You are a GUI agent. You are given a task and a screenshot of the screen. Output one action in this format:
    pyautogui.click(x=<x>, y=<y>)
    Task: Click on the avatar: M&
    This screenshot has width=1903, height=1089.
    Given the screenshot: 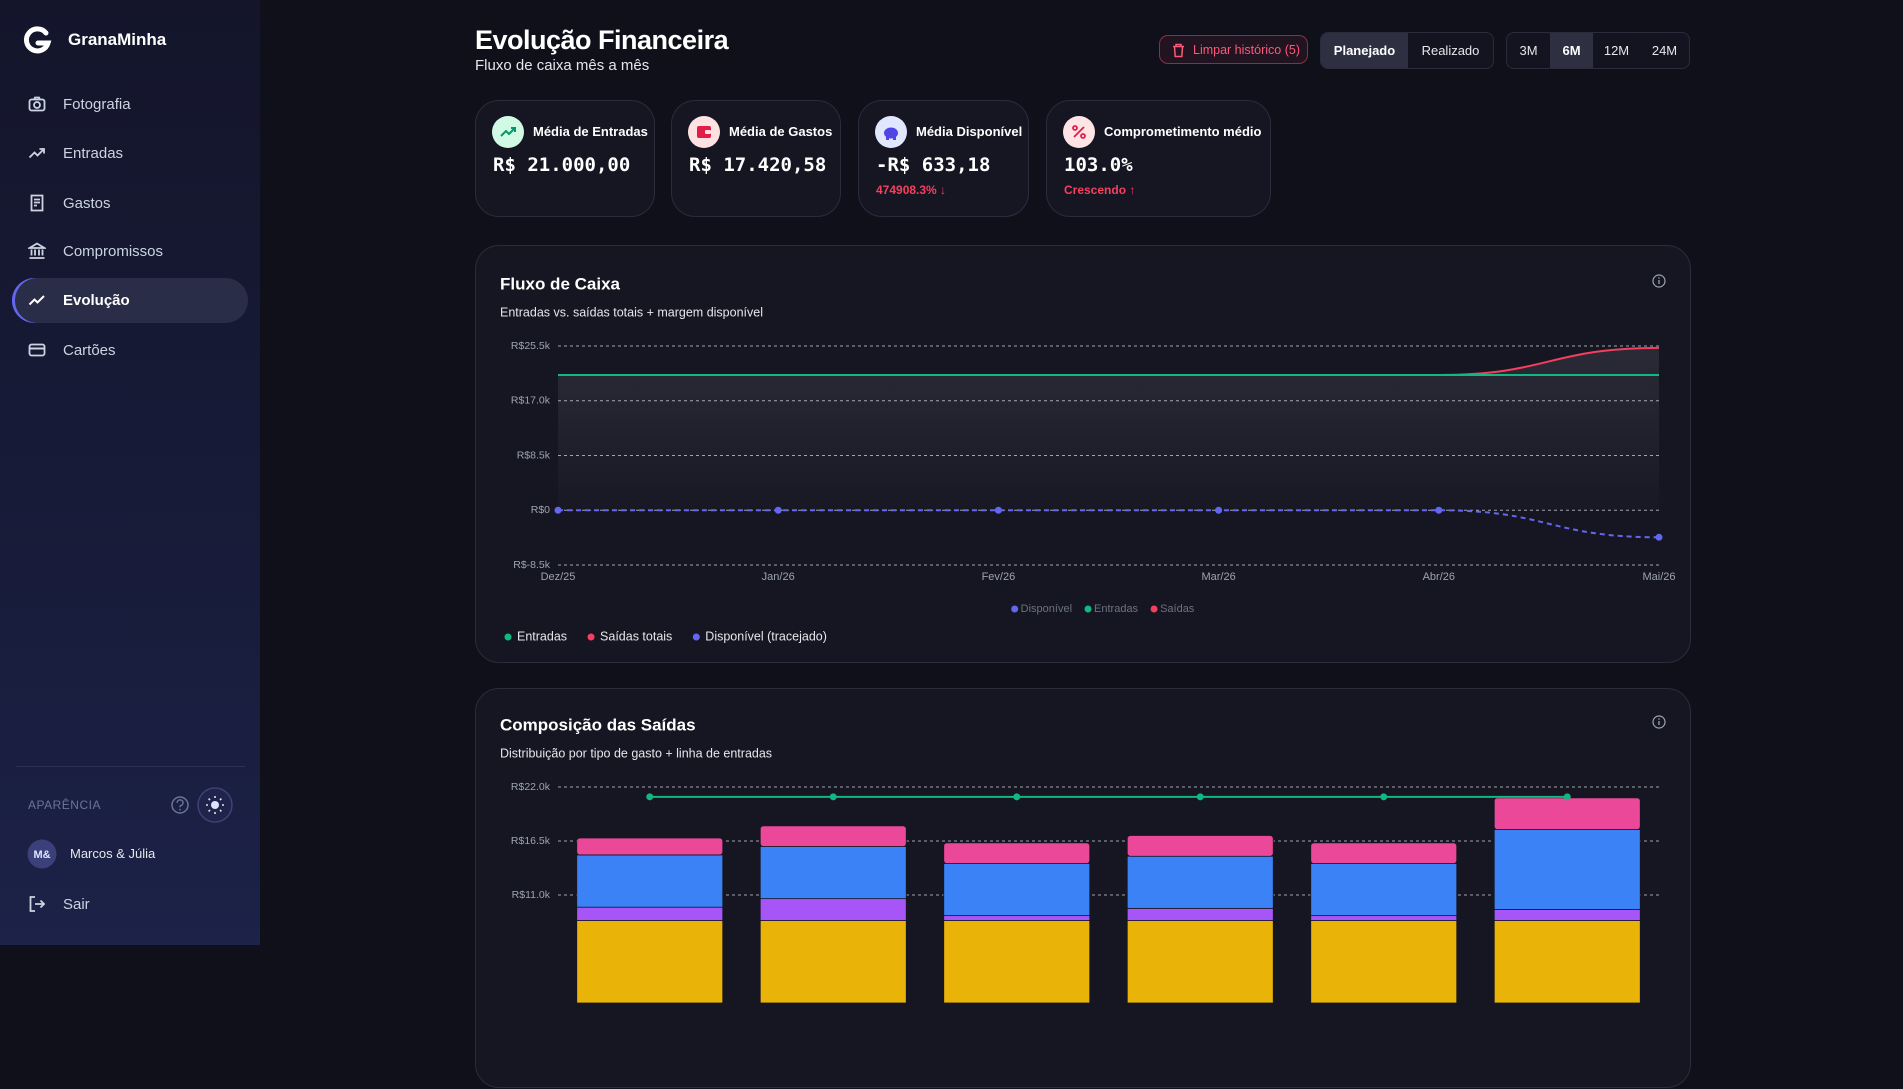 What is the action you would take?
    pyautogui.click(x=42, y=854)
    